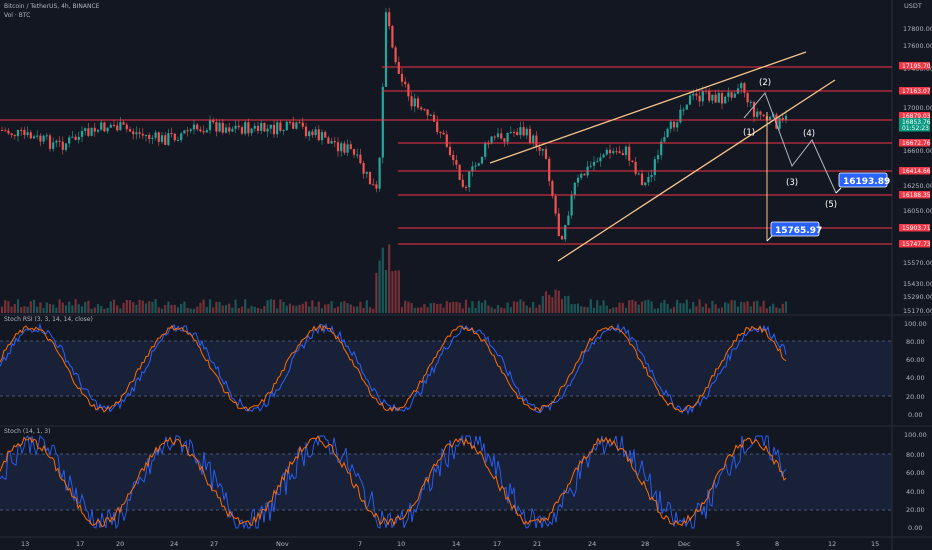 Image resolution: width=932 pixels, height=550 pixels. I want to click on target-box-upper, so click(863, 180).